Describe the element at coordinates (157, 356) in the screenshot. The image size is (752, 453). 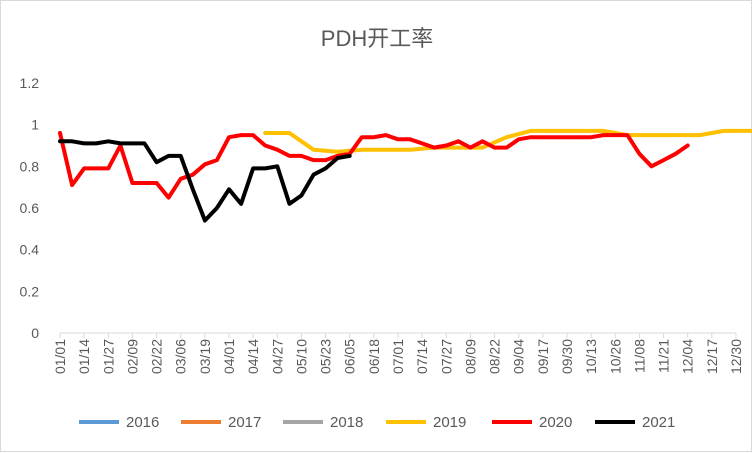
I see `x-tick-label: 02/22` at that location.